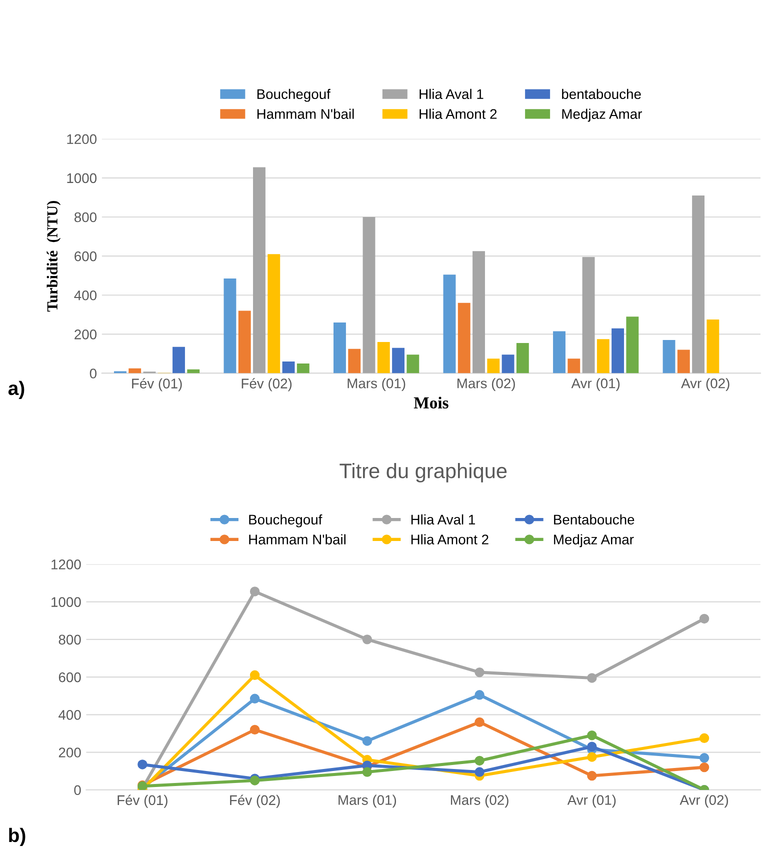 The width and height of the screenshot is (784, 868). Describe the element at coordinates (16, 389) in the screenshot. I see `text: a)` at that location.